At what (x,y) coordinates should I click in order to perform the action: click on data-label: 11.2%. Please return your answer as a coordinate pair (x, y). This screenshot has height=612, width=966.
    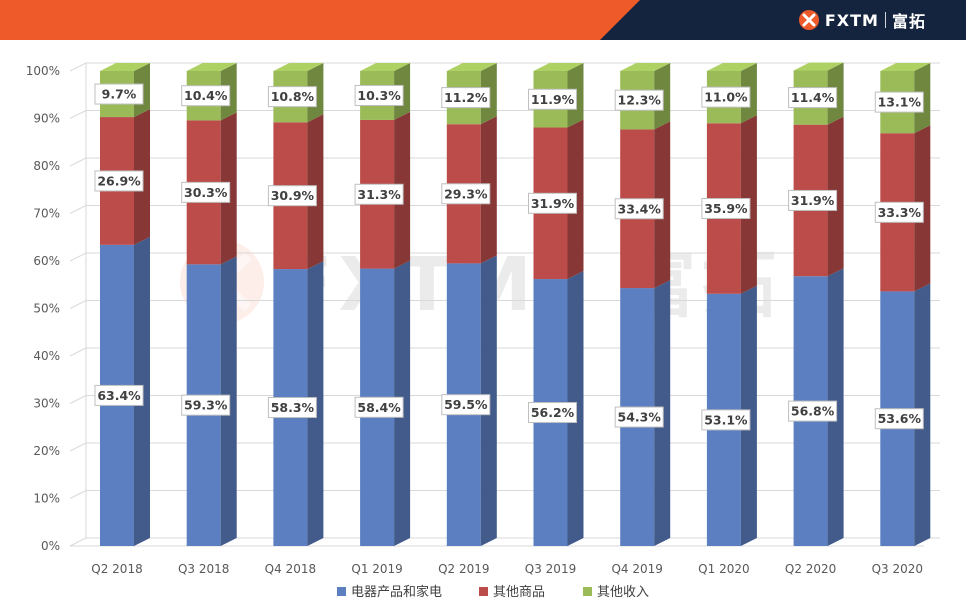
    Looking at the image, I should click on (466, 98).